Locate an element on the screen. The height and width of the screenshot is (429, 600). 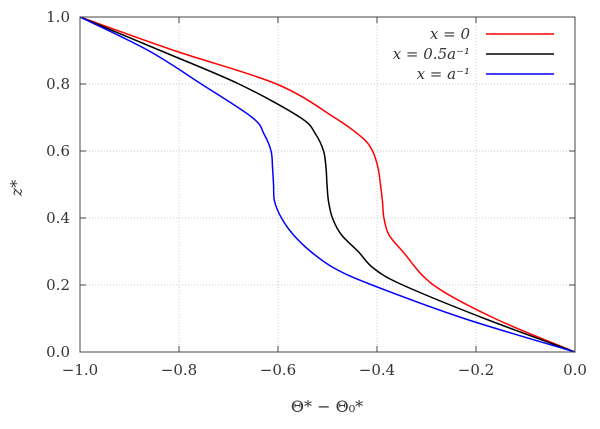
y-tick-label: 0.0 is located at coordinates (58, 352).